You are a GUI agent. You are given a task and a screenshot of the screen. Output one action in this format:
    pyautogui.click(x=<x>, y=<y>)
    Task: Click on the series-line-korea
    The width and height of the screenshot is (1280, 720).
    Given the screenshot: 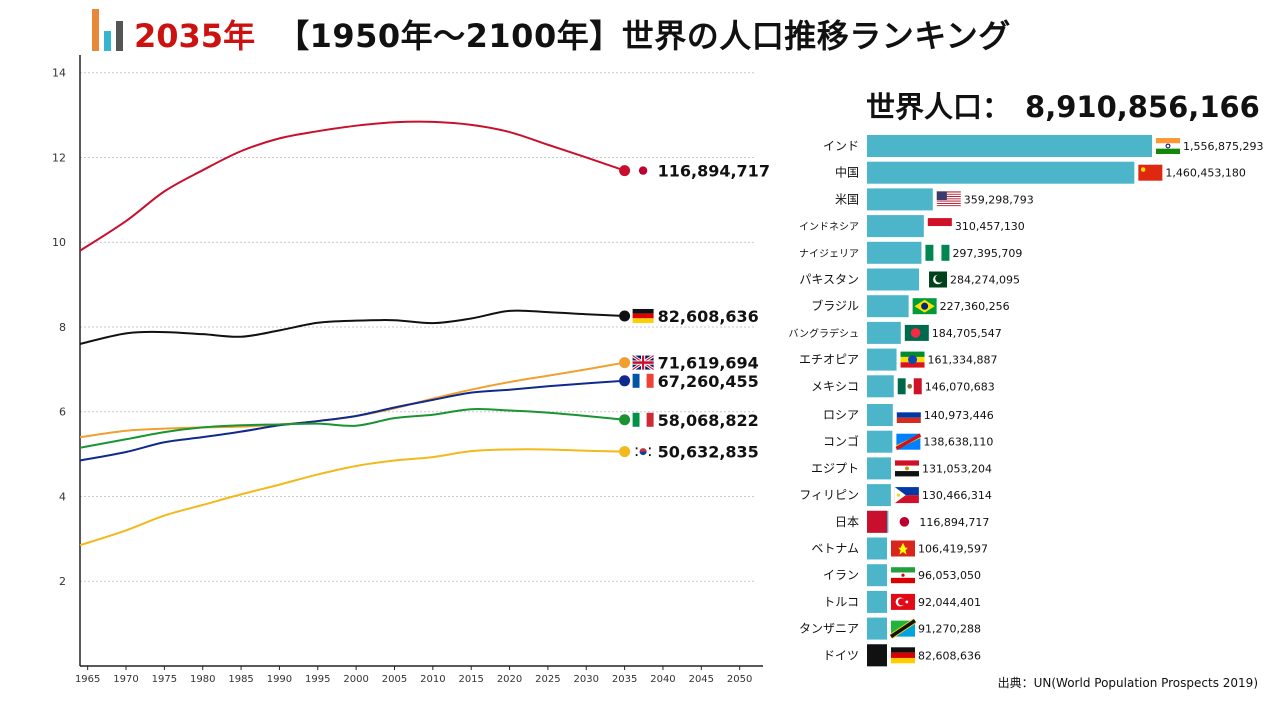 What is the action you would take?
    pyautogui.click(x=352, y=497)
    